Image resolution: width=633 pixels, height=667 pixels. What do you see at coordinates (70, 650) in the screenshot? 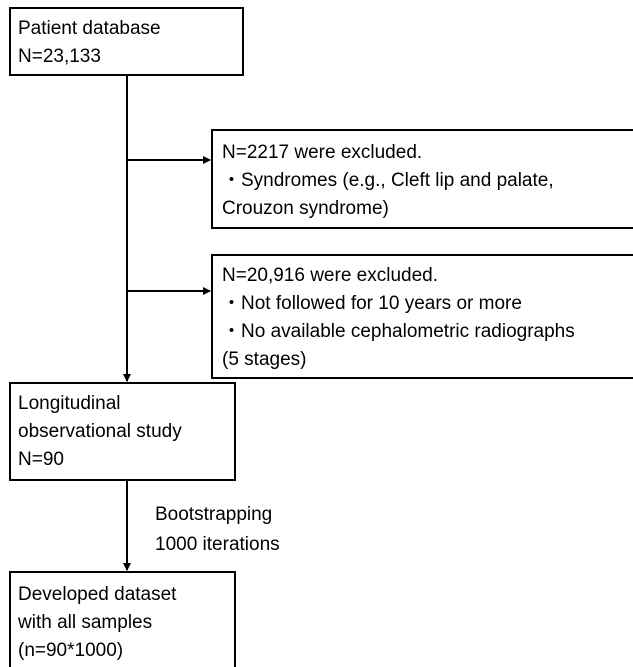
I see `node-text: (n=90*1000)` at bounding box center [70, 650].